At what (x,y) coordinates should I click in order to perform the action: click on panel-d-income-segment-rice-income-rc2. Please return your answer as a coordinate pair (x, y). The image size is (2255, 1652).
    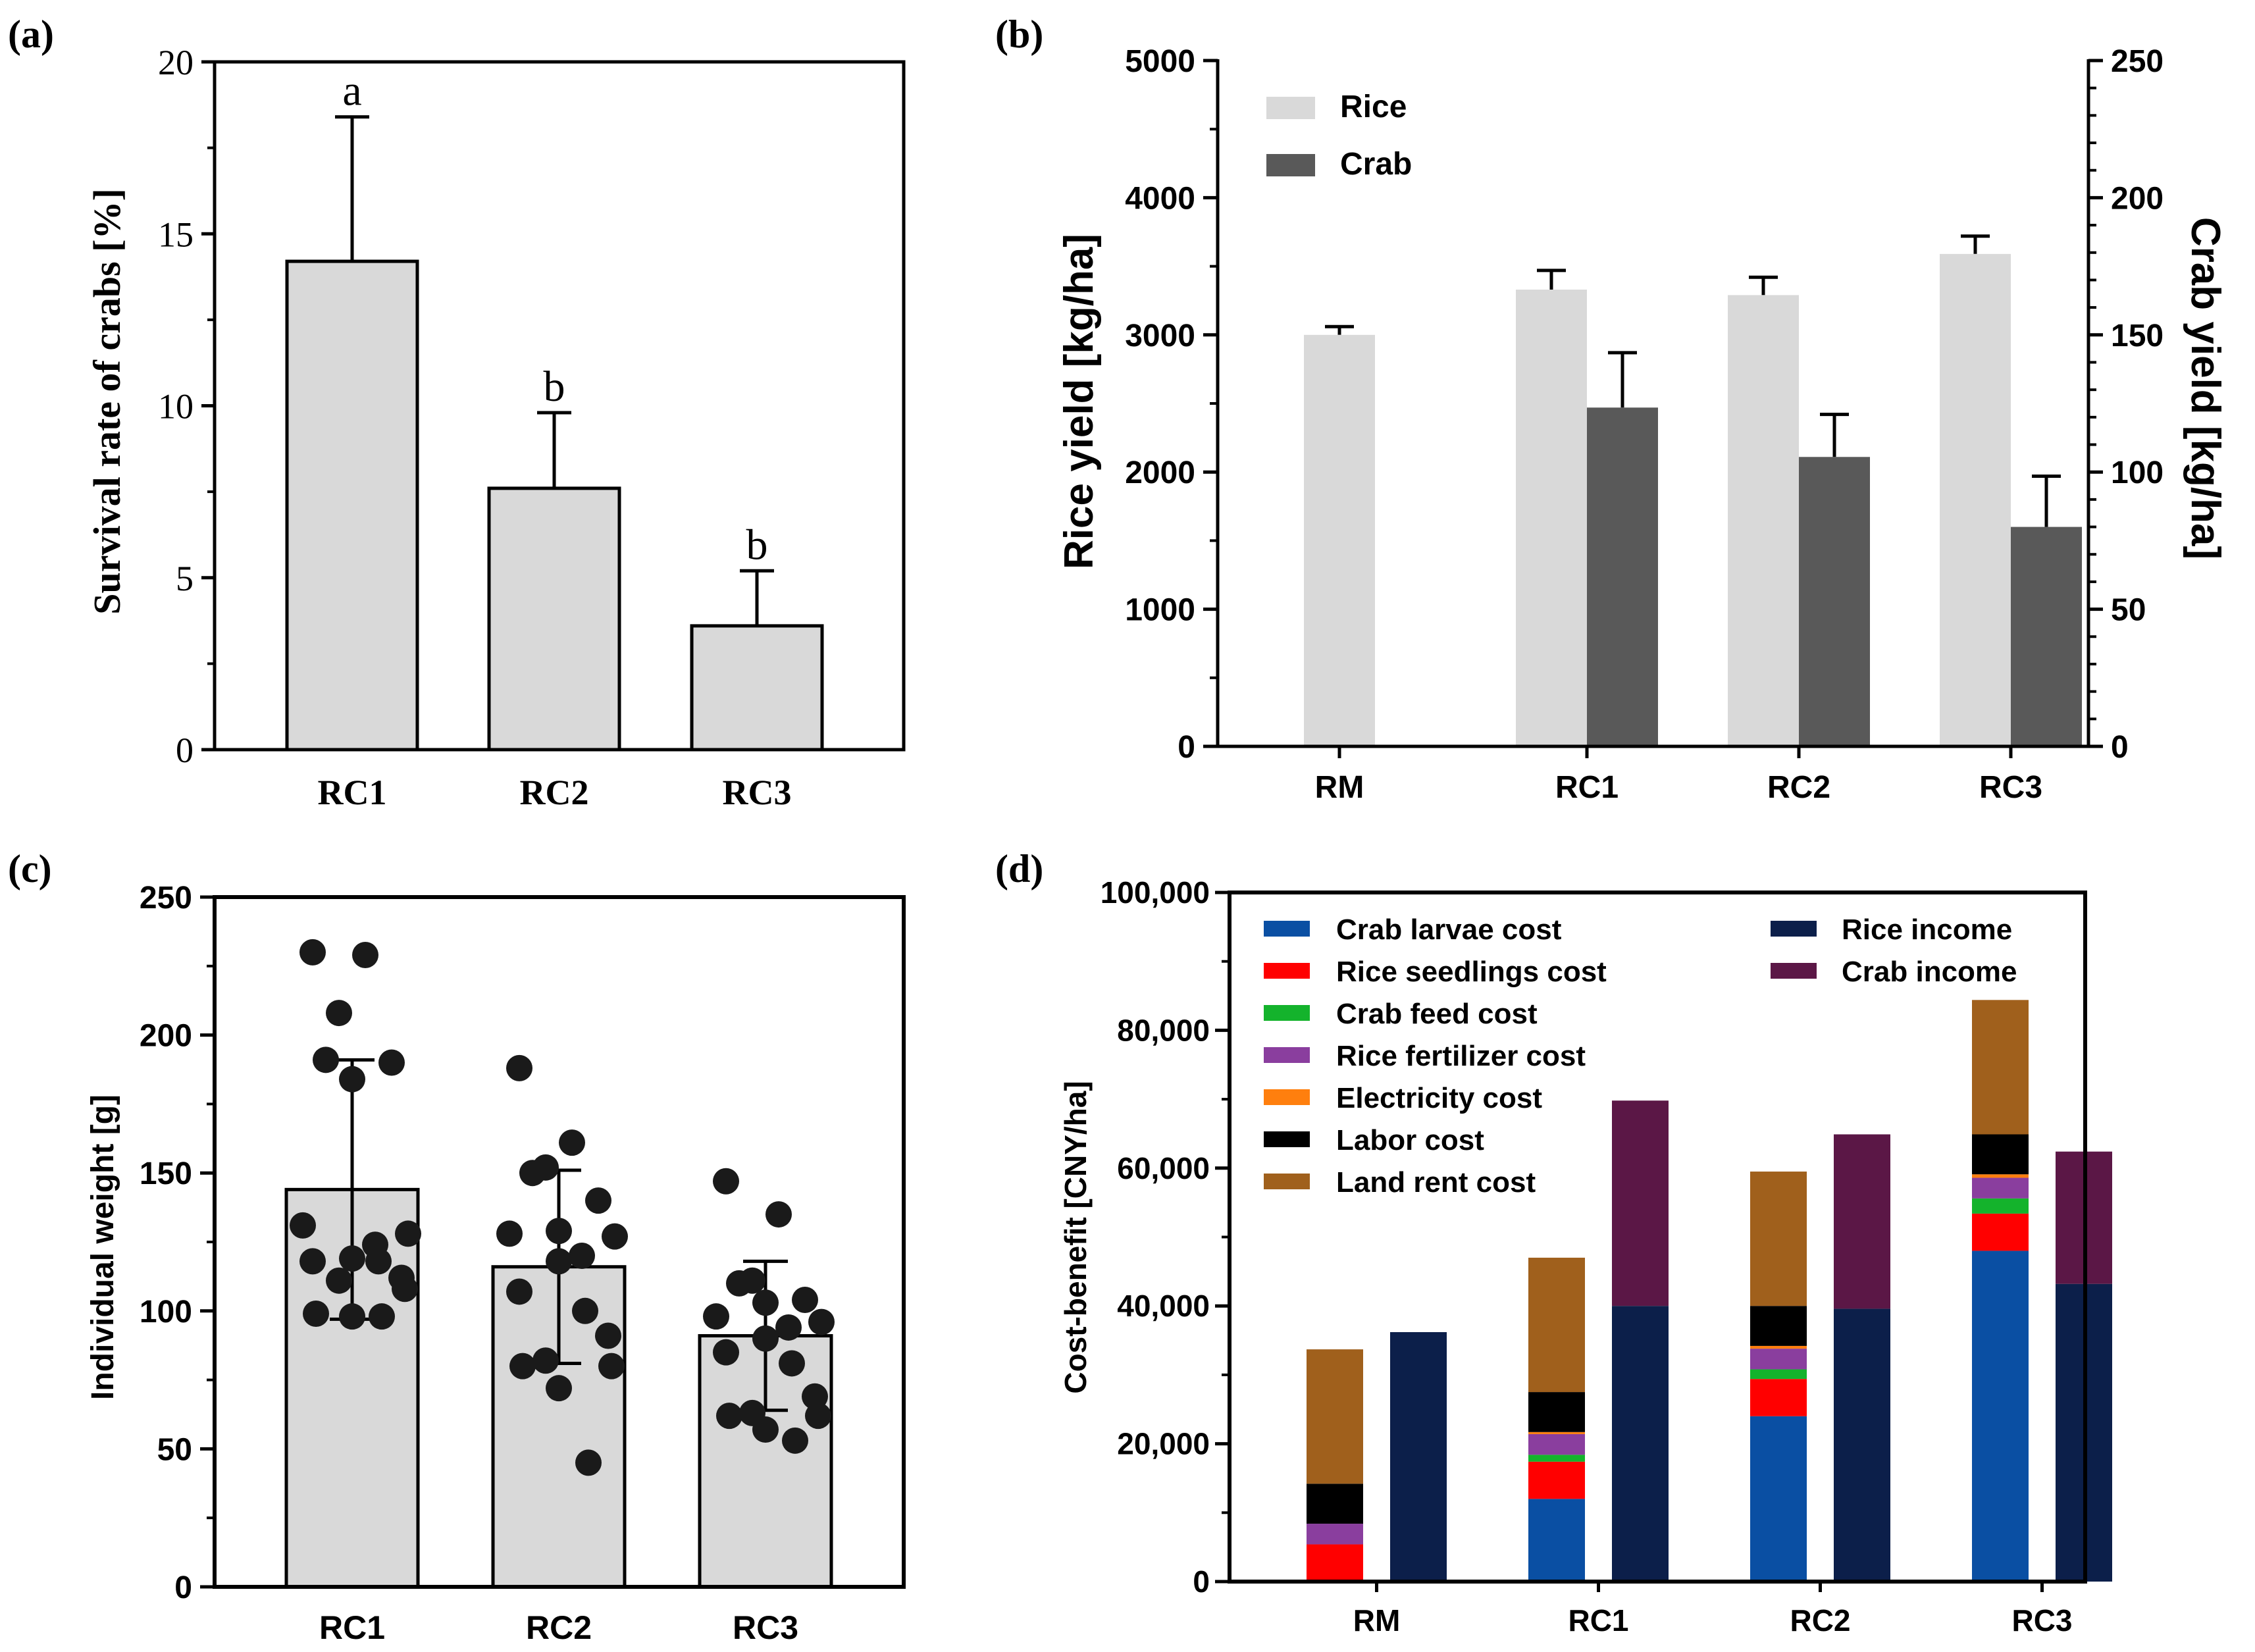
    Looking at the image, I should click on (1862, 1445).